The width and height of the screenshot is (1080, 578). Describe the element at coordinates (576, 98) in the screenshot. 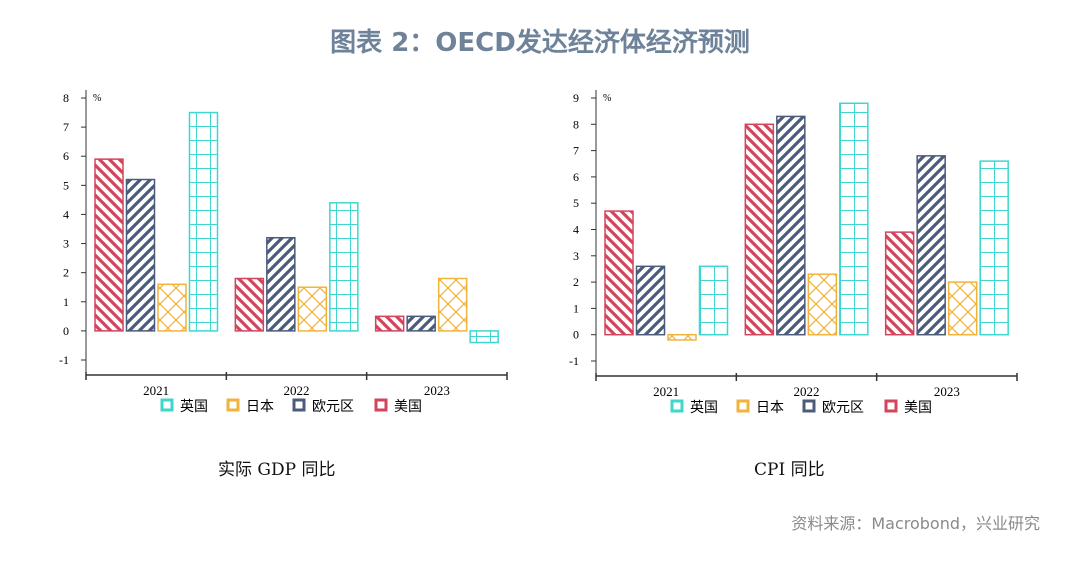

I see `y-tick-label: 9` at that location.